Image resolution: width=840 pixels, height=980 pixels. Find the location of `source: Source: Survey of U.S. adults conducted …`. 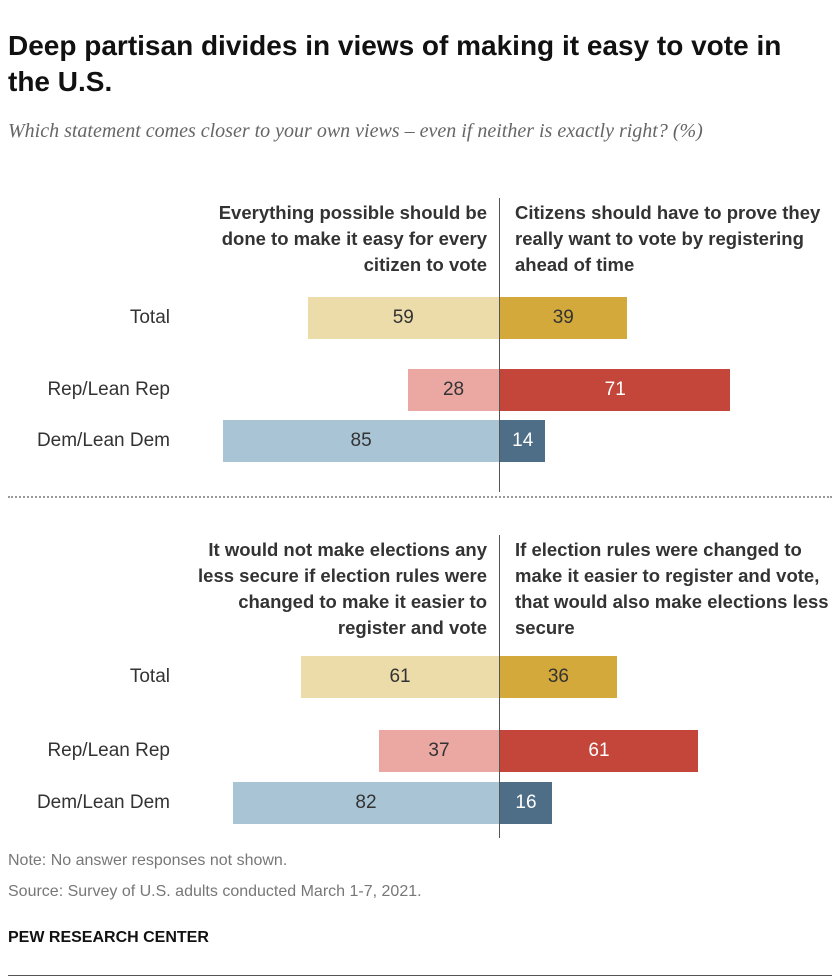

source: Source: Survey of U.S. adults conducted … is located at coordinates (215, 891).